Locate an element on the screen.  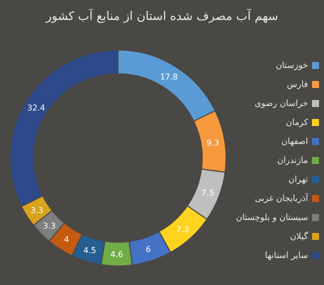
data-label: 7.5 is located at coordinates (207, 193).